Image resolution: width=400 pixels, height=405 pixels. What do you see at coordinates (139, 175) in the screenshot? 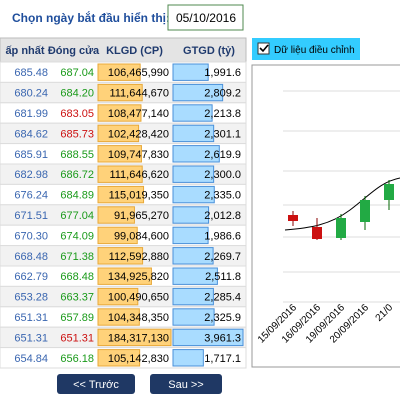
I see `volume: 111,646,620` at bounding box center [139, 175].